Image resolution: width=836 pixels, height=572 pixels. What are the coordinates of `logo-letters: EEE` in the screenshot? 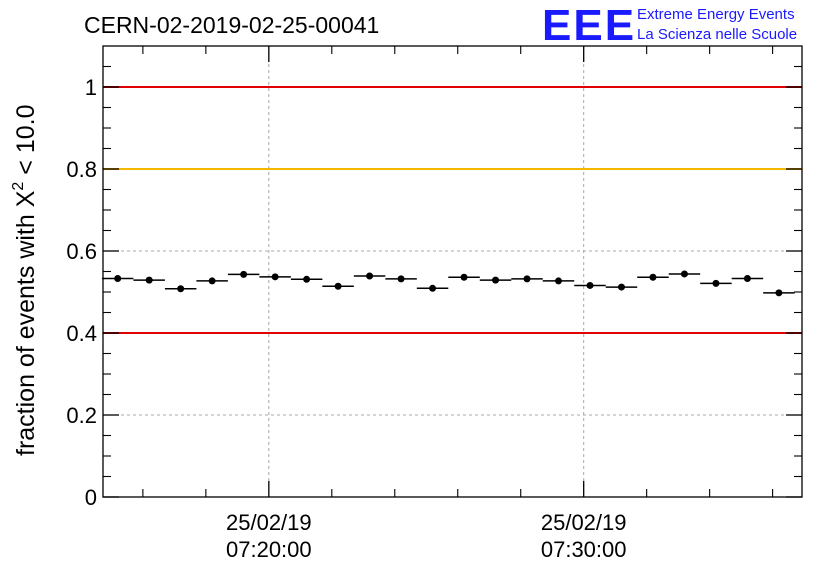 It's located at (589, 25).